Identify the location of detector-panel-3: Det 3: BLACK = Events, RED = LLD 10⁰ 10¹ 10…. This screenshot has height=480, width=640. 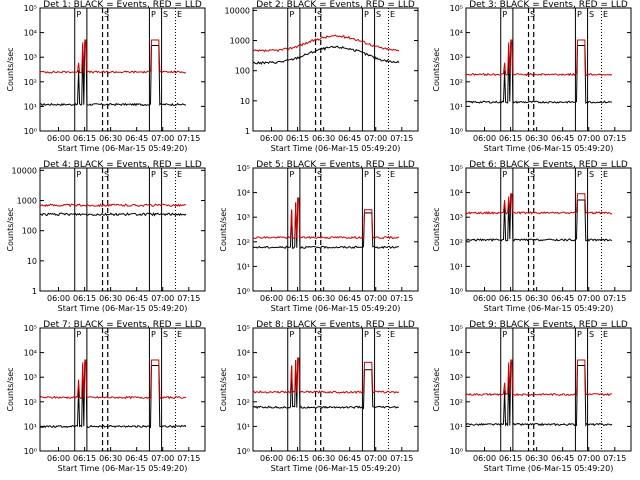
(532, 76).